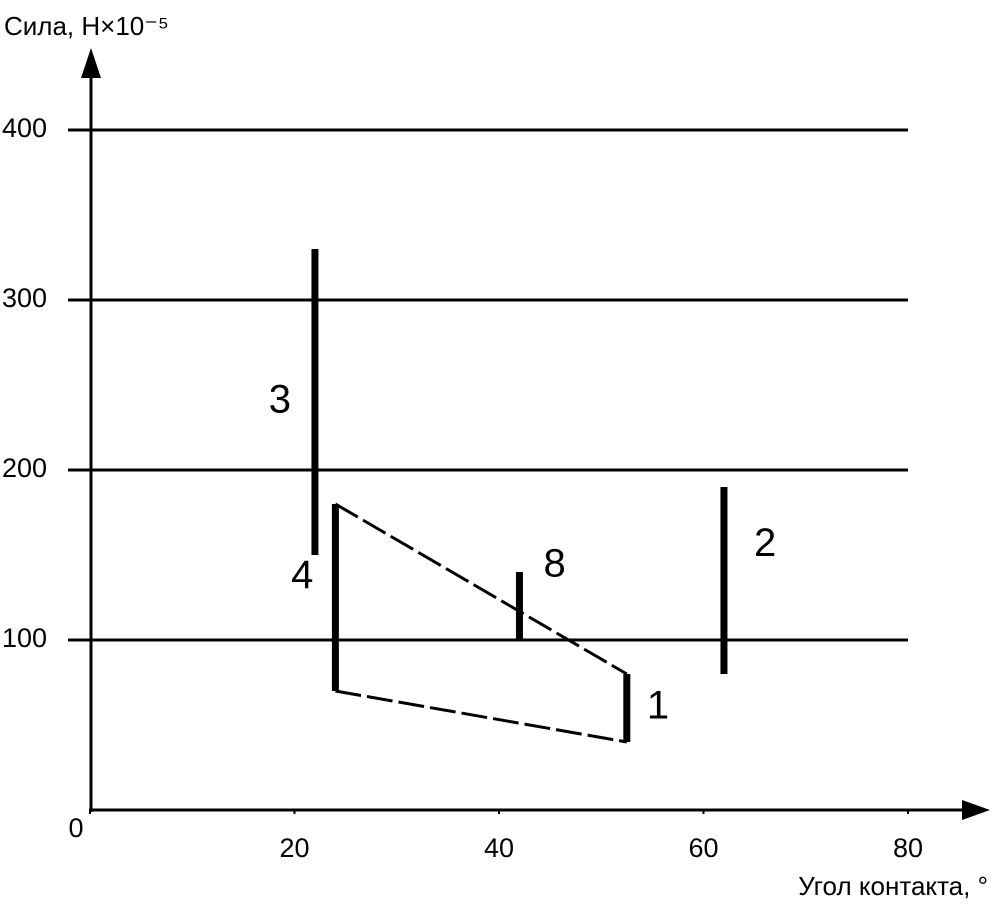 This screenshot has height=907, width=993. I want to click on series-label: 1, so click(658, 706).